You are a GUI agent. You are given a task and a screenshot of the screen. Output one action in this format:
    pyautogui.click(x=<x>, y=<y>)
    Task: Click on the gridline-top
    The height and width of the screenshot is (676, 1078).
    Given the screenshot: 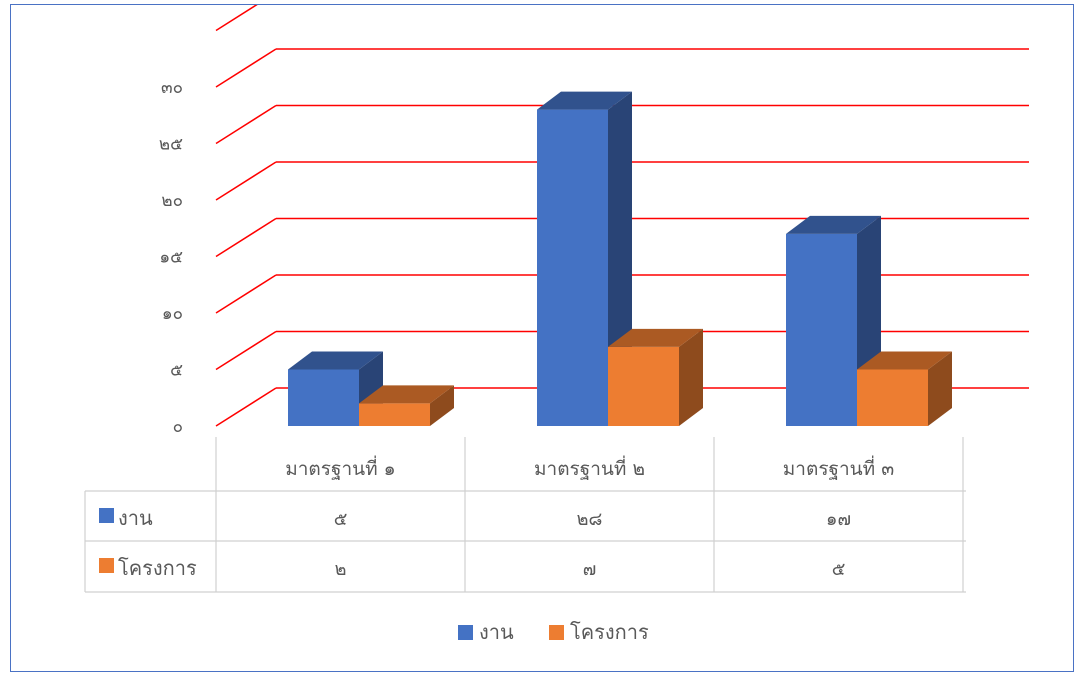 What is the action you would take?
    pyautogui.click(x=236, y=18)
    